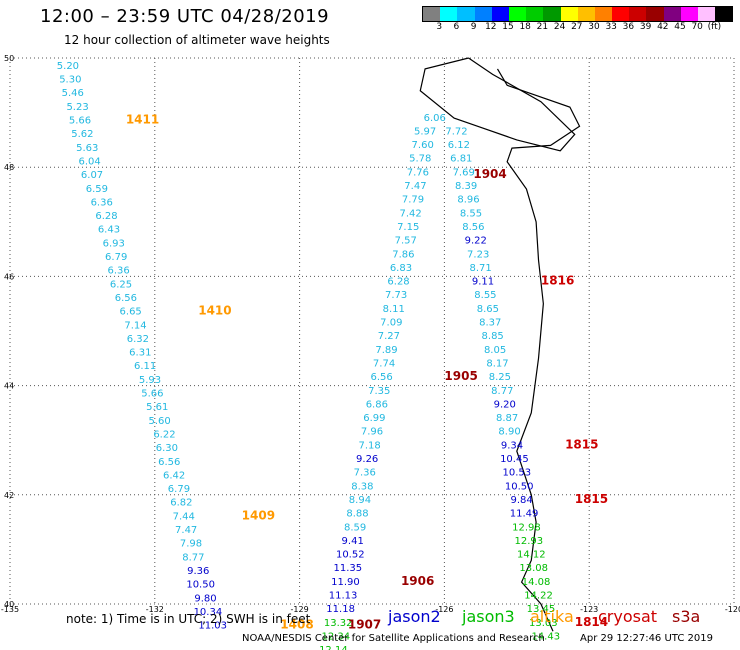  What do you see at coordinates (460, 376) in the screenshot?
I see `pass-label: 1905` at bounding box center [460, 376].